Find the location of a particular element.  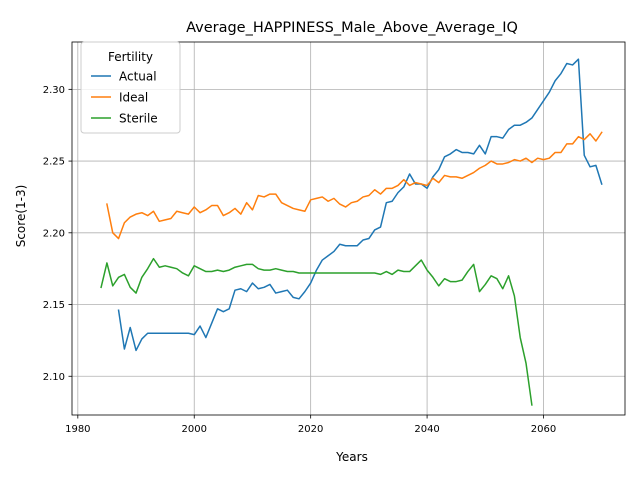

legend-label-ideal: Ideal is located at coordinates (133, 98).